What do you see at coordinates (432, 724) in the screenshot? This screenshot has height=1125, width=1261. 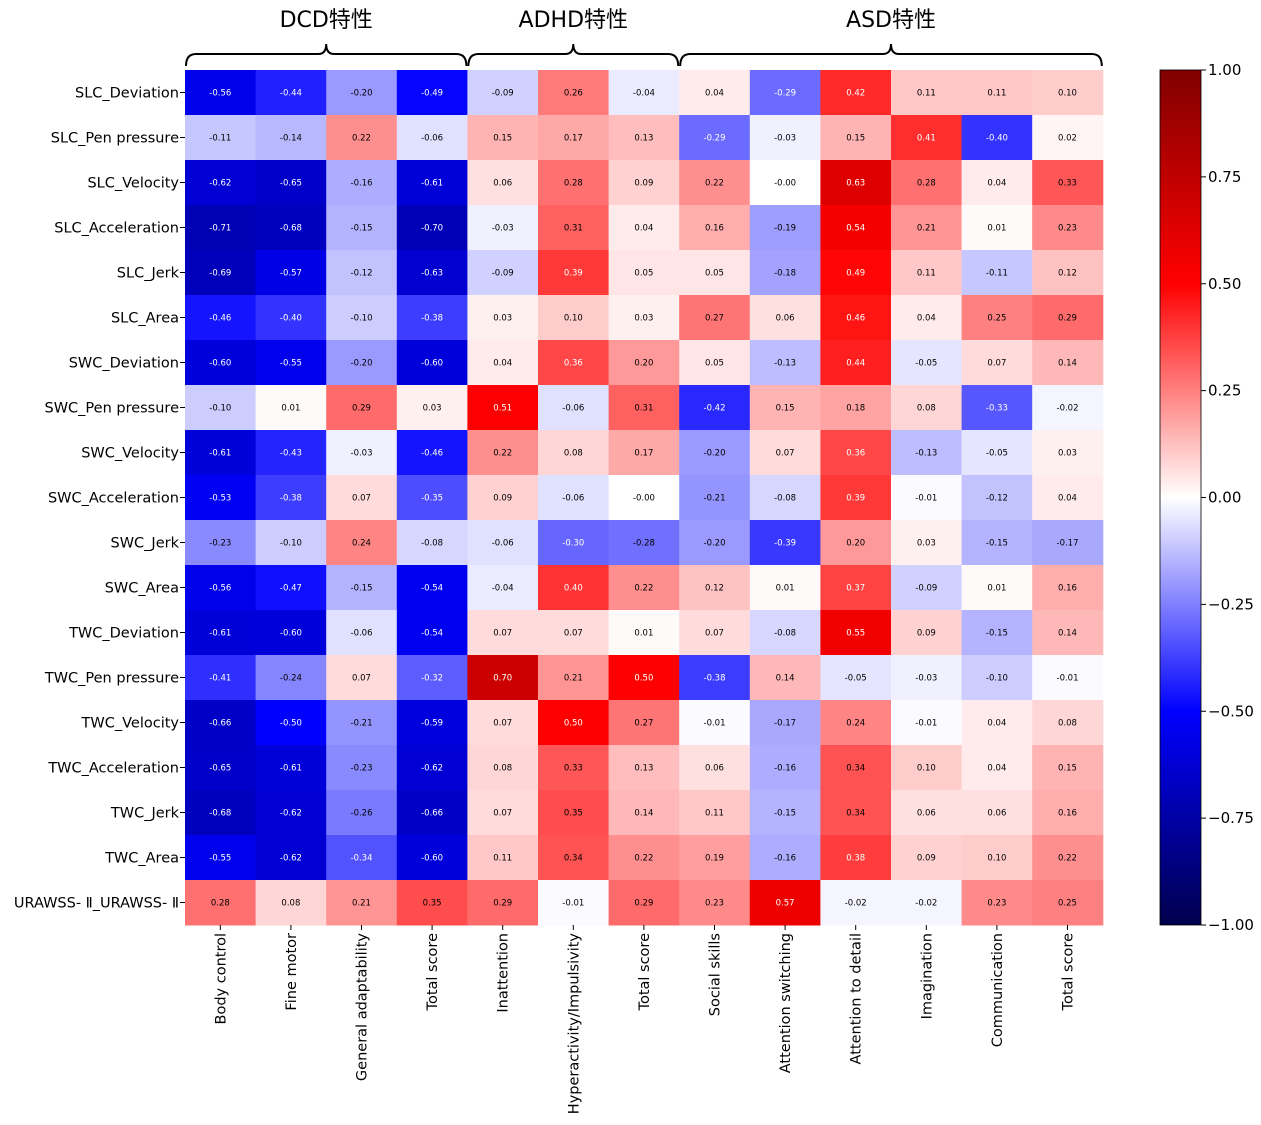 I see `cell-value-label: -0.59` at bounding box center [432, 724].